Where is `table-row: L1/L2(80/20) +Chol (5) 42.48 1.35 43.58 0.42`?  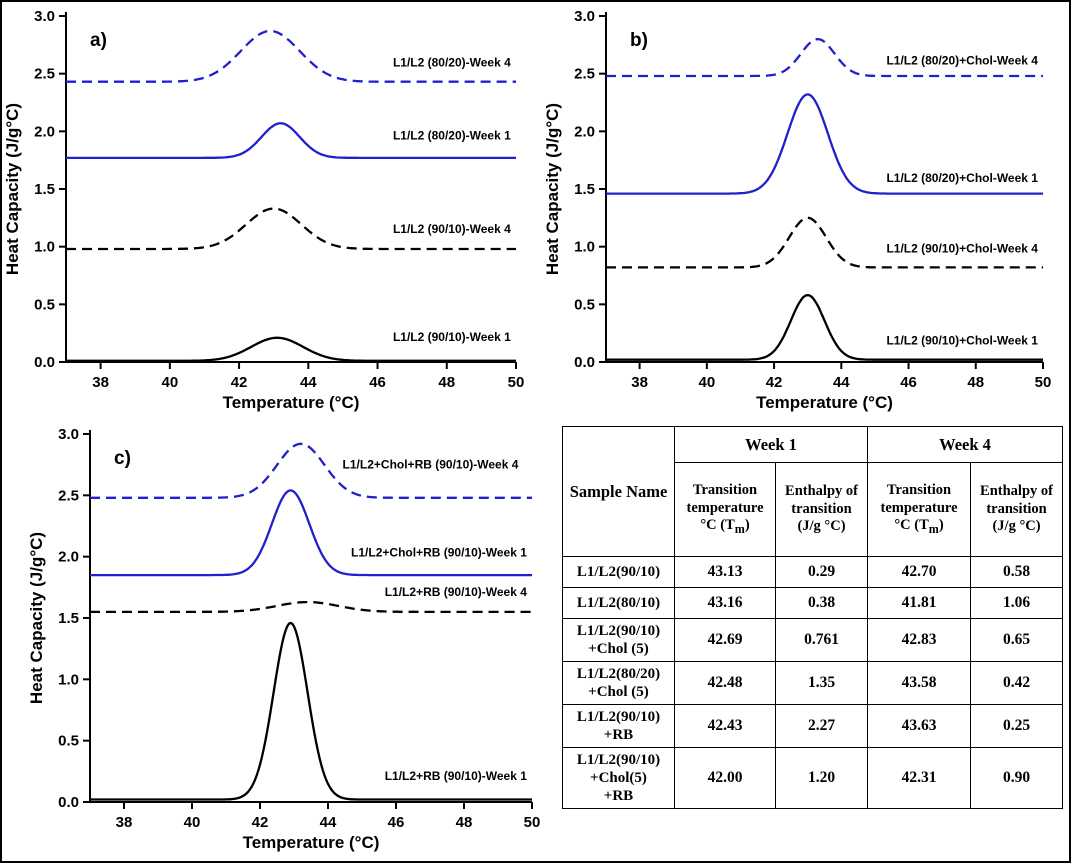 table-row: L1/L2(80/20) +Chol (5) 42.48 1.35 43.58 0.42 is located at coordinates (813, 683).